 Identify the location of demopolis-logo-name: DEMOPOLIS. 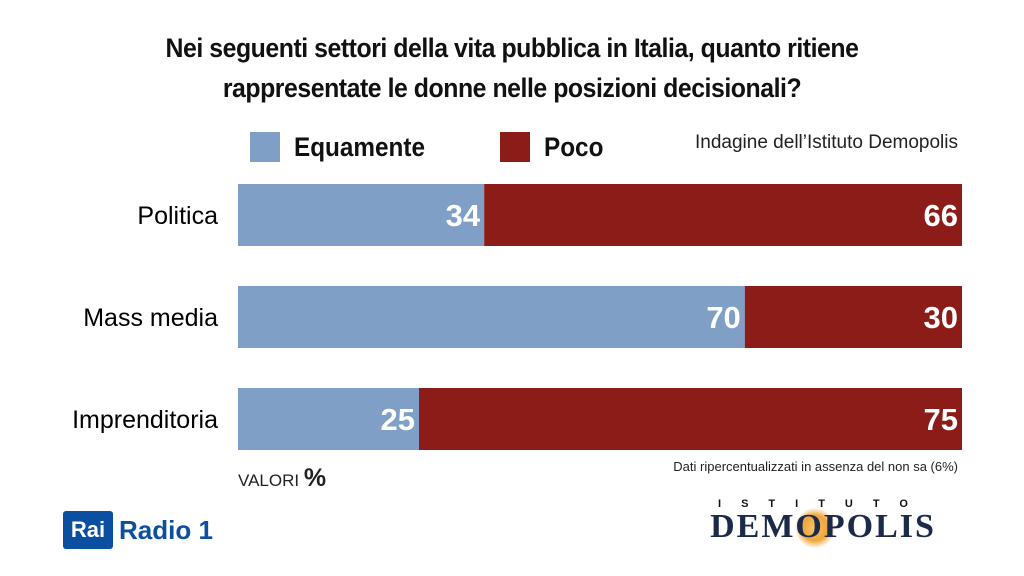
(823, 526).